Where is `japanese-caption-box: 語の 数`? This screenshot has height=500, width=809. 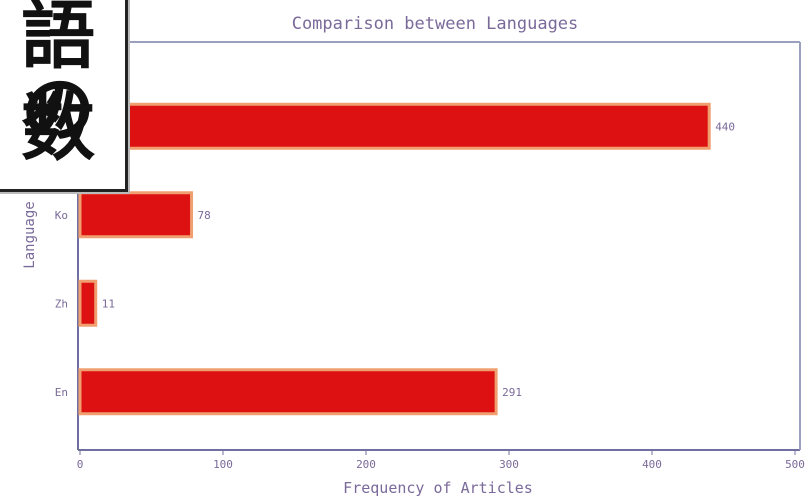 japanese-caption-box: 語の 数 is located at coordinates (64, 96).